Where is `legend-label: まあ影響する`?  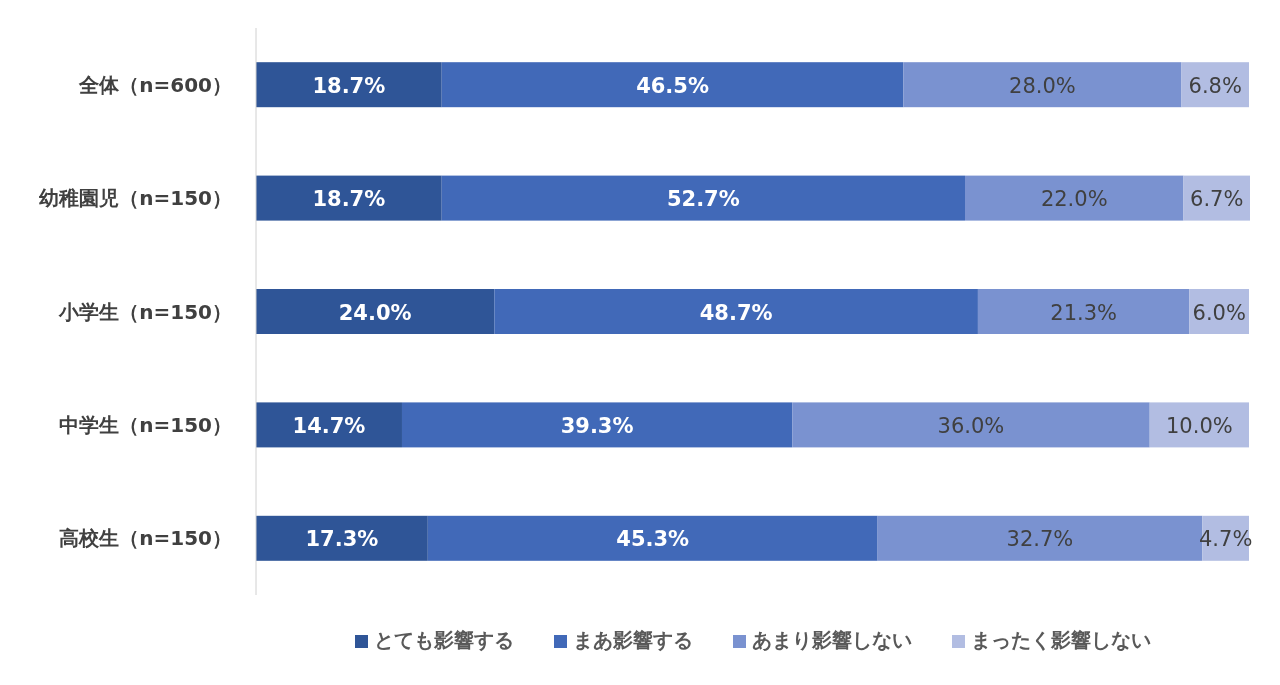
legend-label: まあ影響する is located at coordinates (633, 640).